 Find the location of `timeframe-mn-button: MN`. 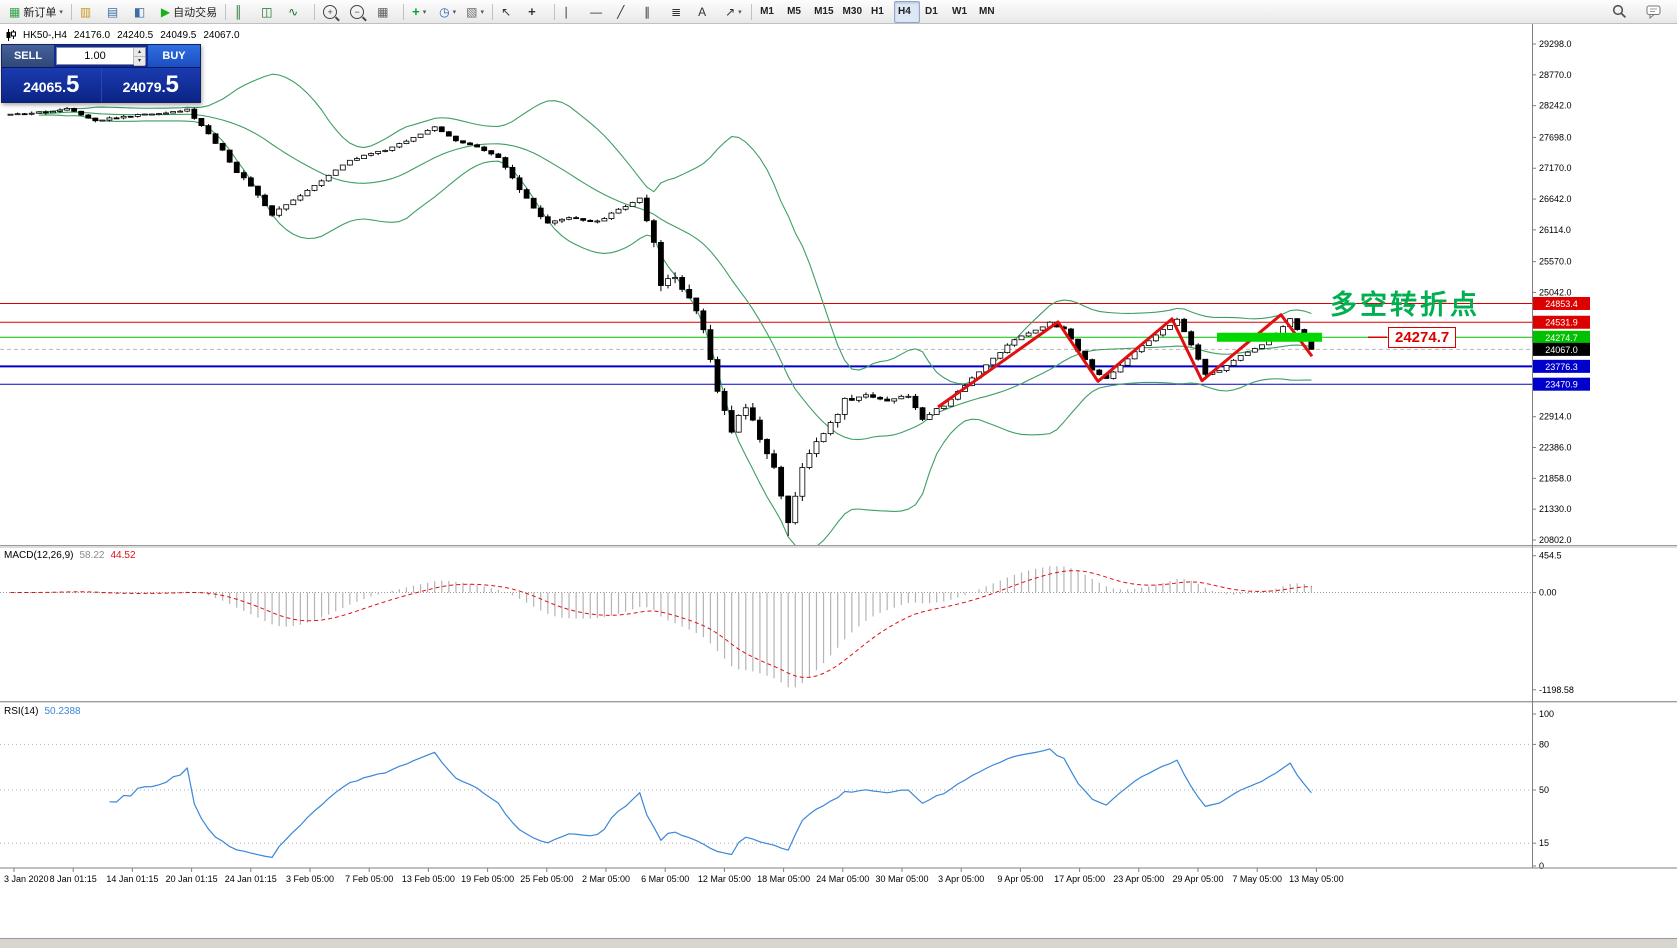

timeframe-mn-button: MN is located at coordinates (988, 12).